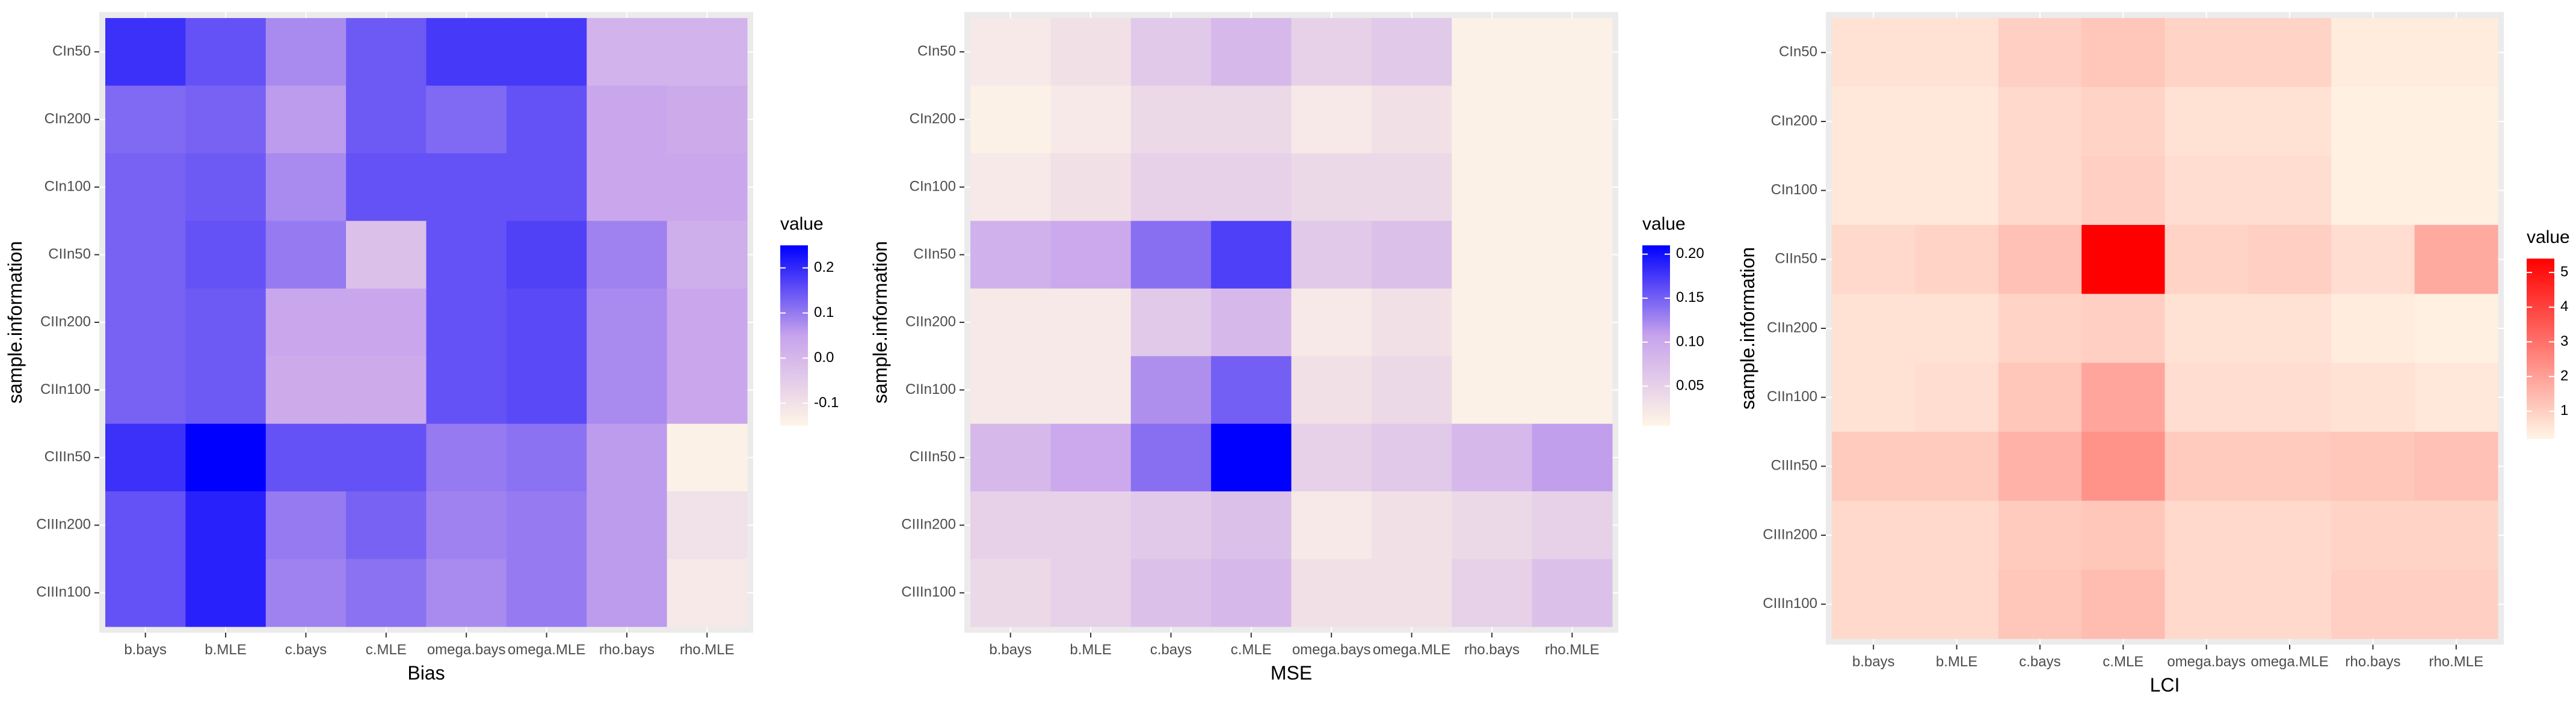 The image size is (2576, 706). What do you see at coordinates (226, 187) in the screenshot?
I see `heatmap-cell-CIn100-b.MLE` at bounding box center [226, 187].